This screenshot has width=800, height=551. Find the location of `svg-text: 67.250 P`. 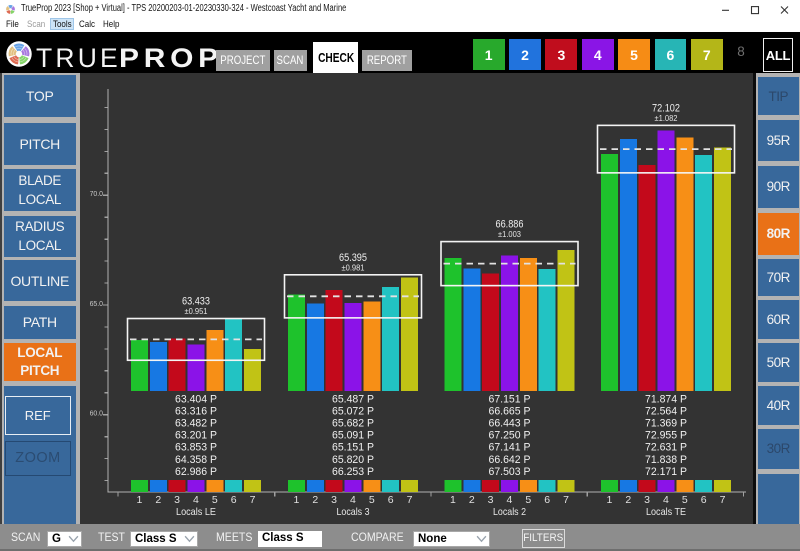

svg-text: 67.250 P is located at coordinates (510, 436).